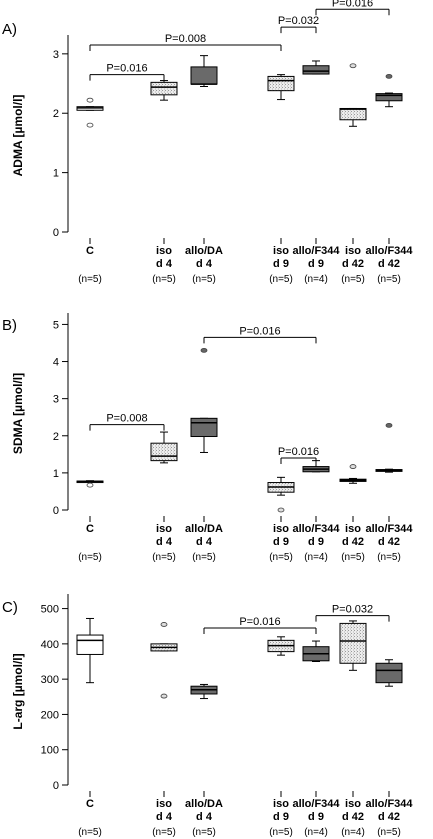 The height and width of the screenshot is (839, 433). Describe the element at coordinates (56, 363) in the screenshot. I see `y-tick-label: 4` at that location.